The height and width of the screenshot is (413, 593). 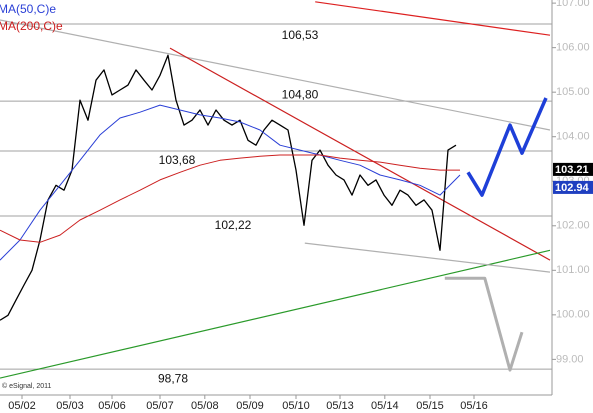 I want to click on y-tick-label: 99.00, so click(x=570, y=359).